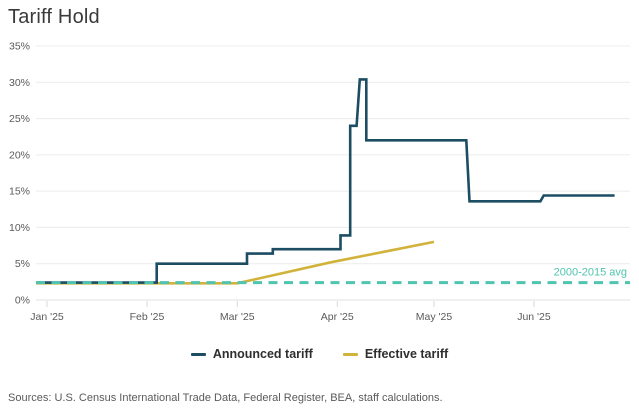 The height and width of the screenshot is (420, 639). Describe the element at coordinates (350, 354) in the screenshot. I see `effective-tariff-swatch` at that location.